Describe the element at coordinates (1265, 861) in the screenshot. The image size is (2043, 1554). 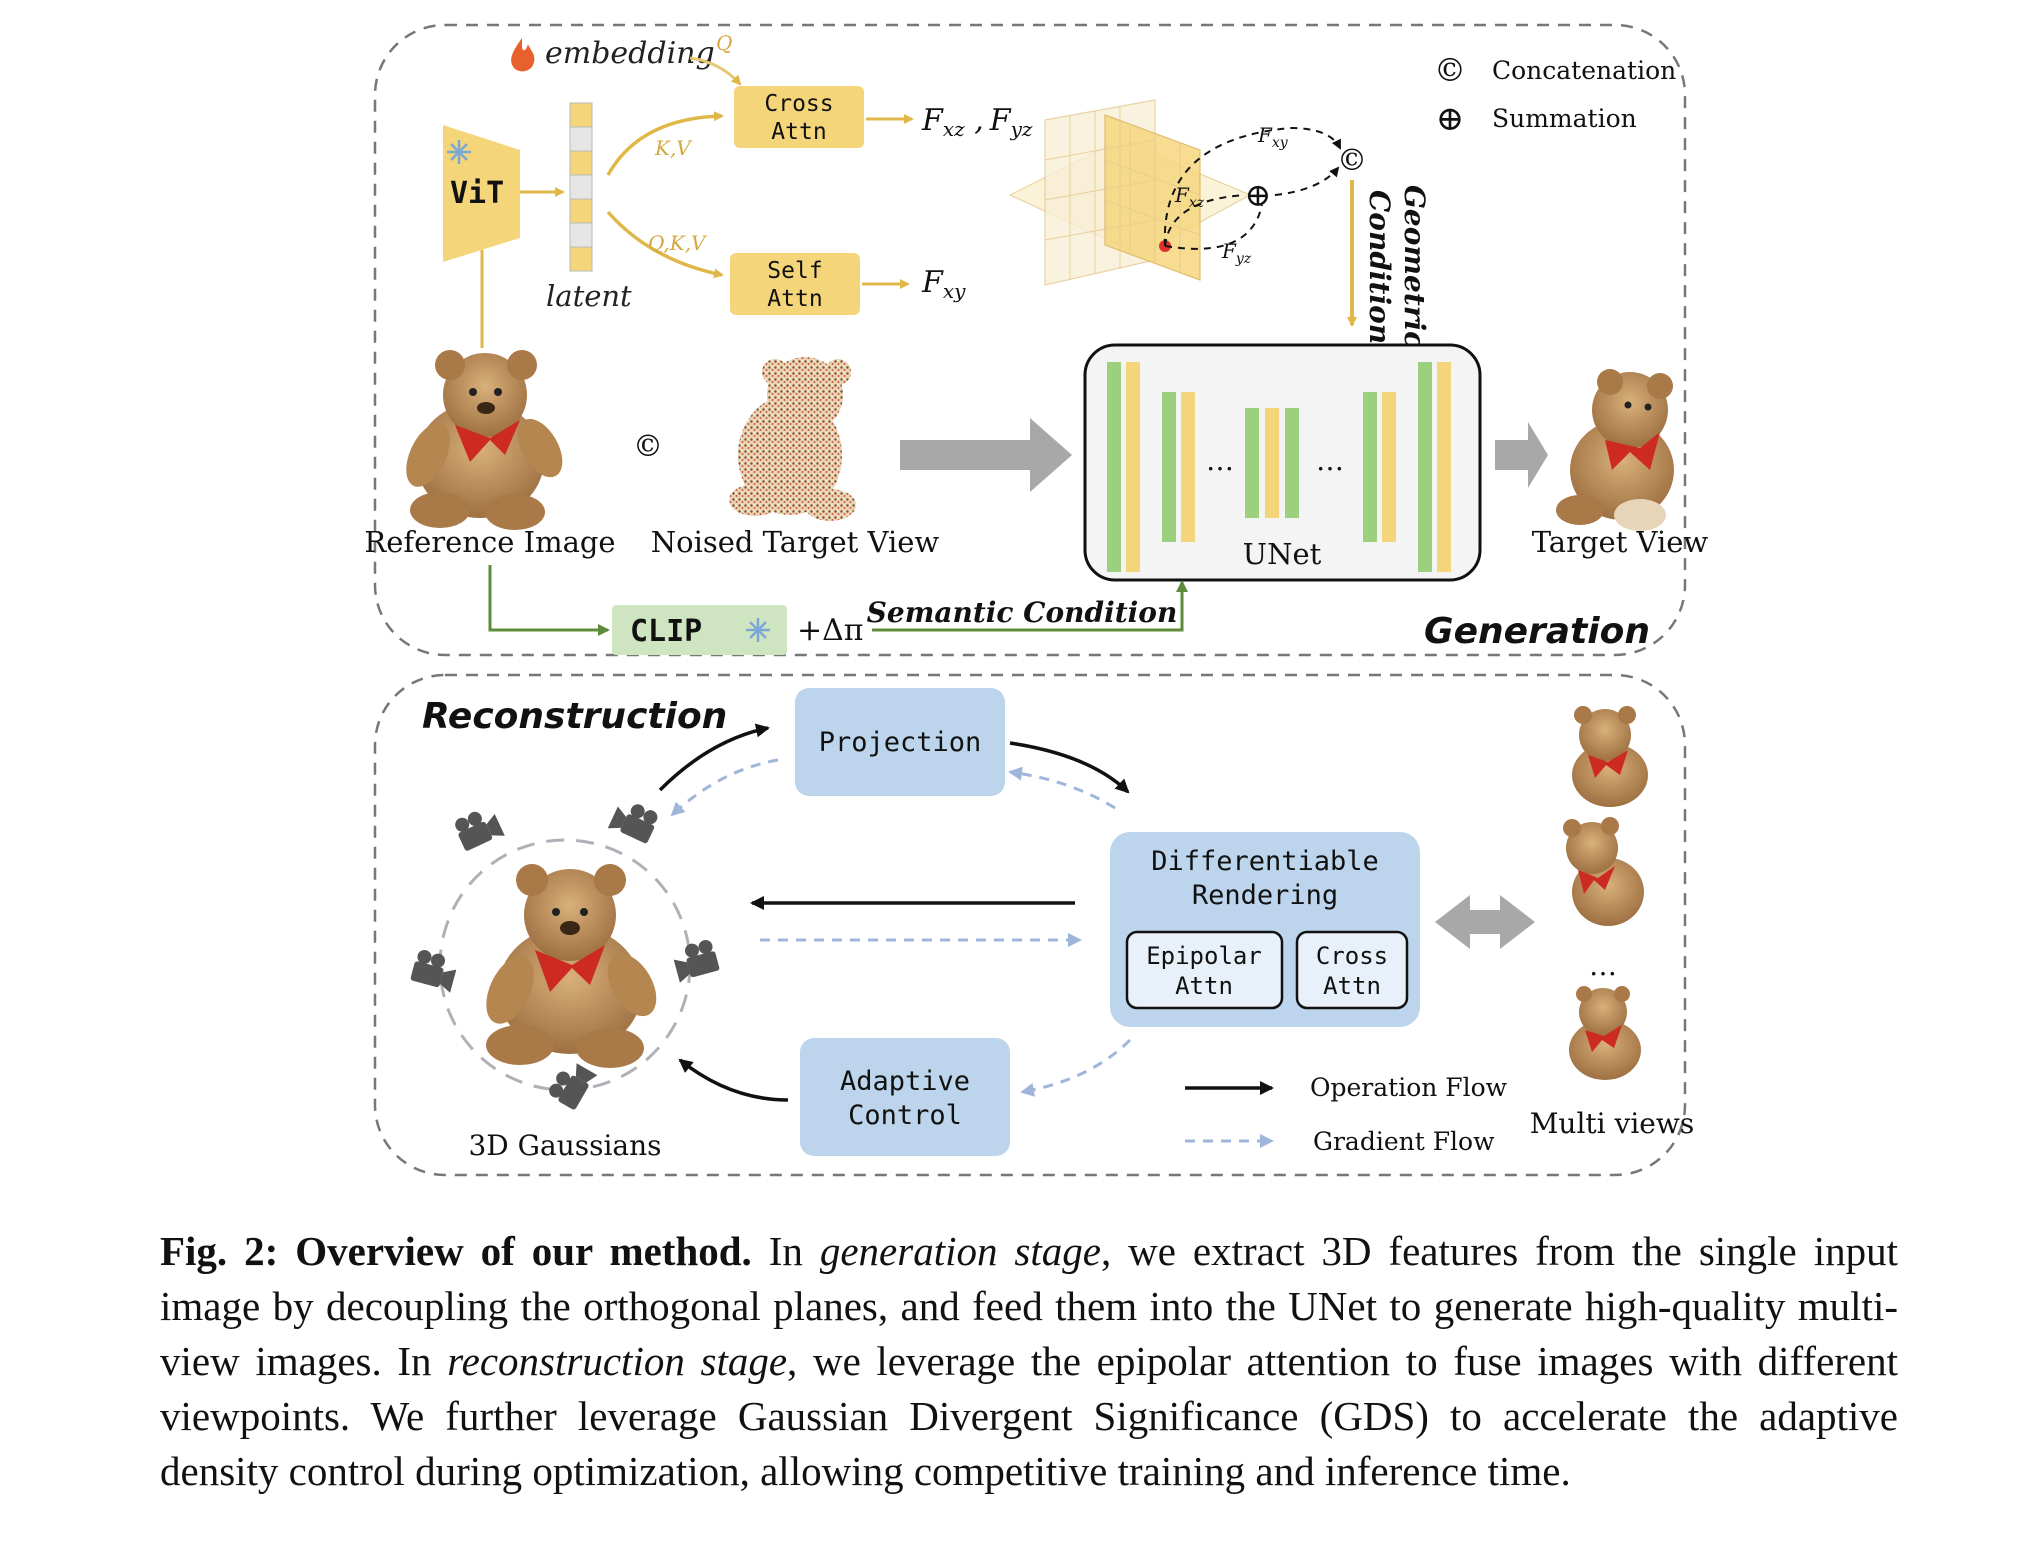
I see `diff-rendering-line1: Differentiable` at that location.